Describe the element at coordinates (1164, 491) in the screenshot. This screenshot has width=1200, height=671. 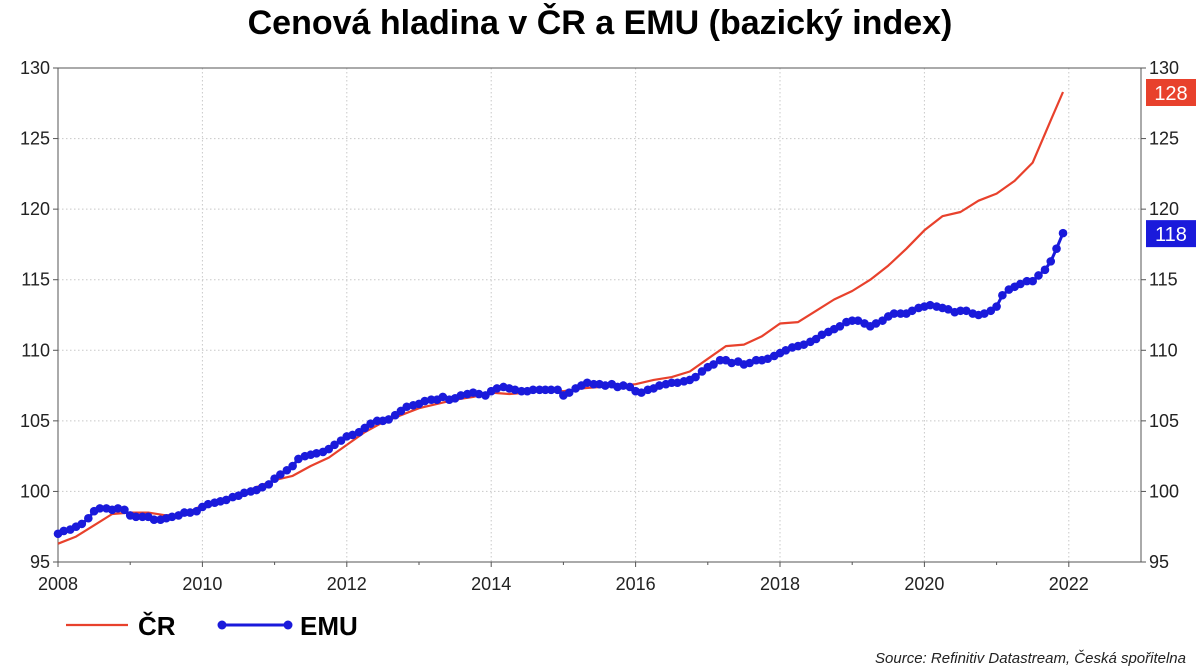
I see `y-tick-label-right: 100` at that location.